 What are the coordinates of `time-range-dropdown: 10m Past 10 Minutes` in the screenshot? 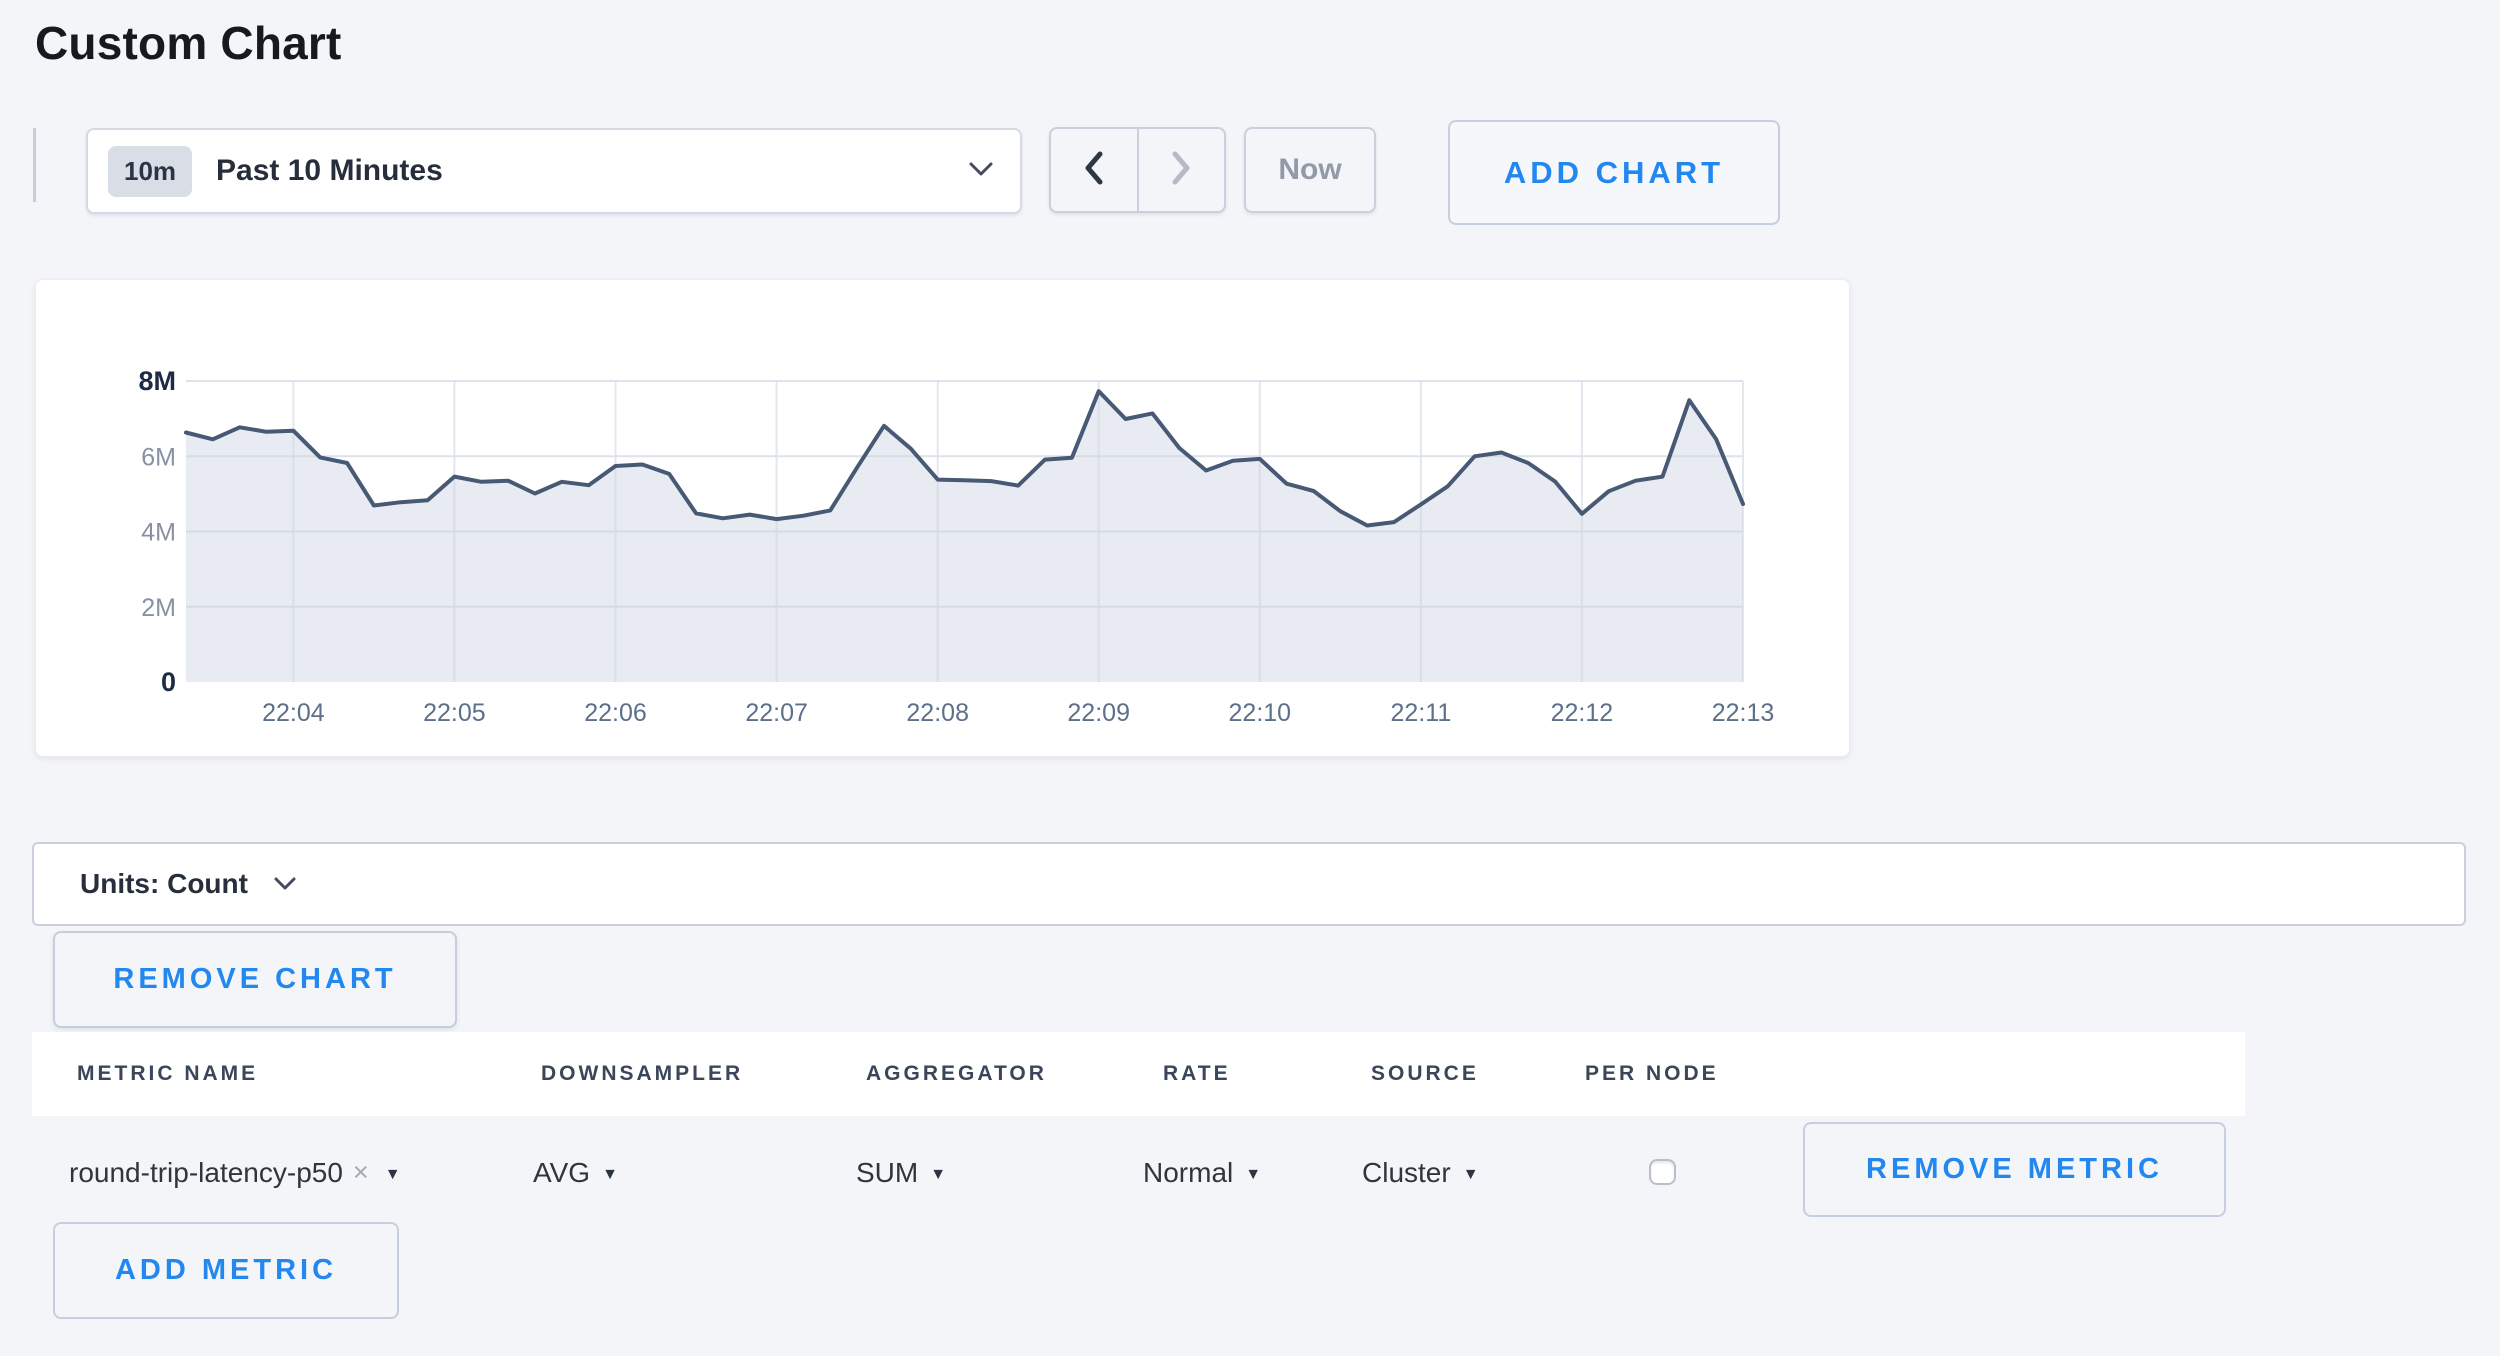 It's located at (554, 171).